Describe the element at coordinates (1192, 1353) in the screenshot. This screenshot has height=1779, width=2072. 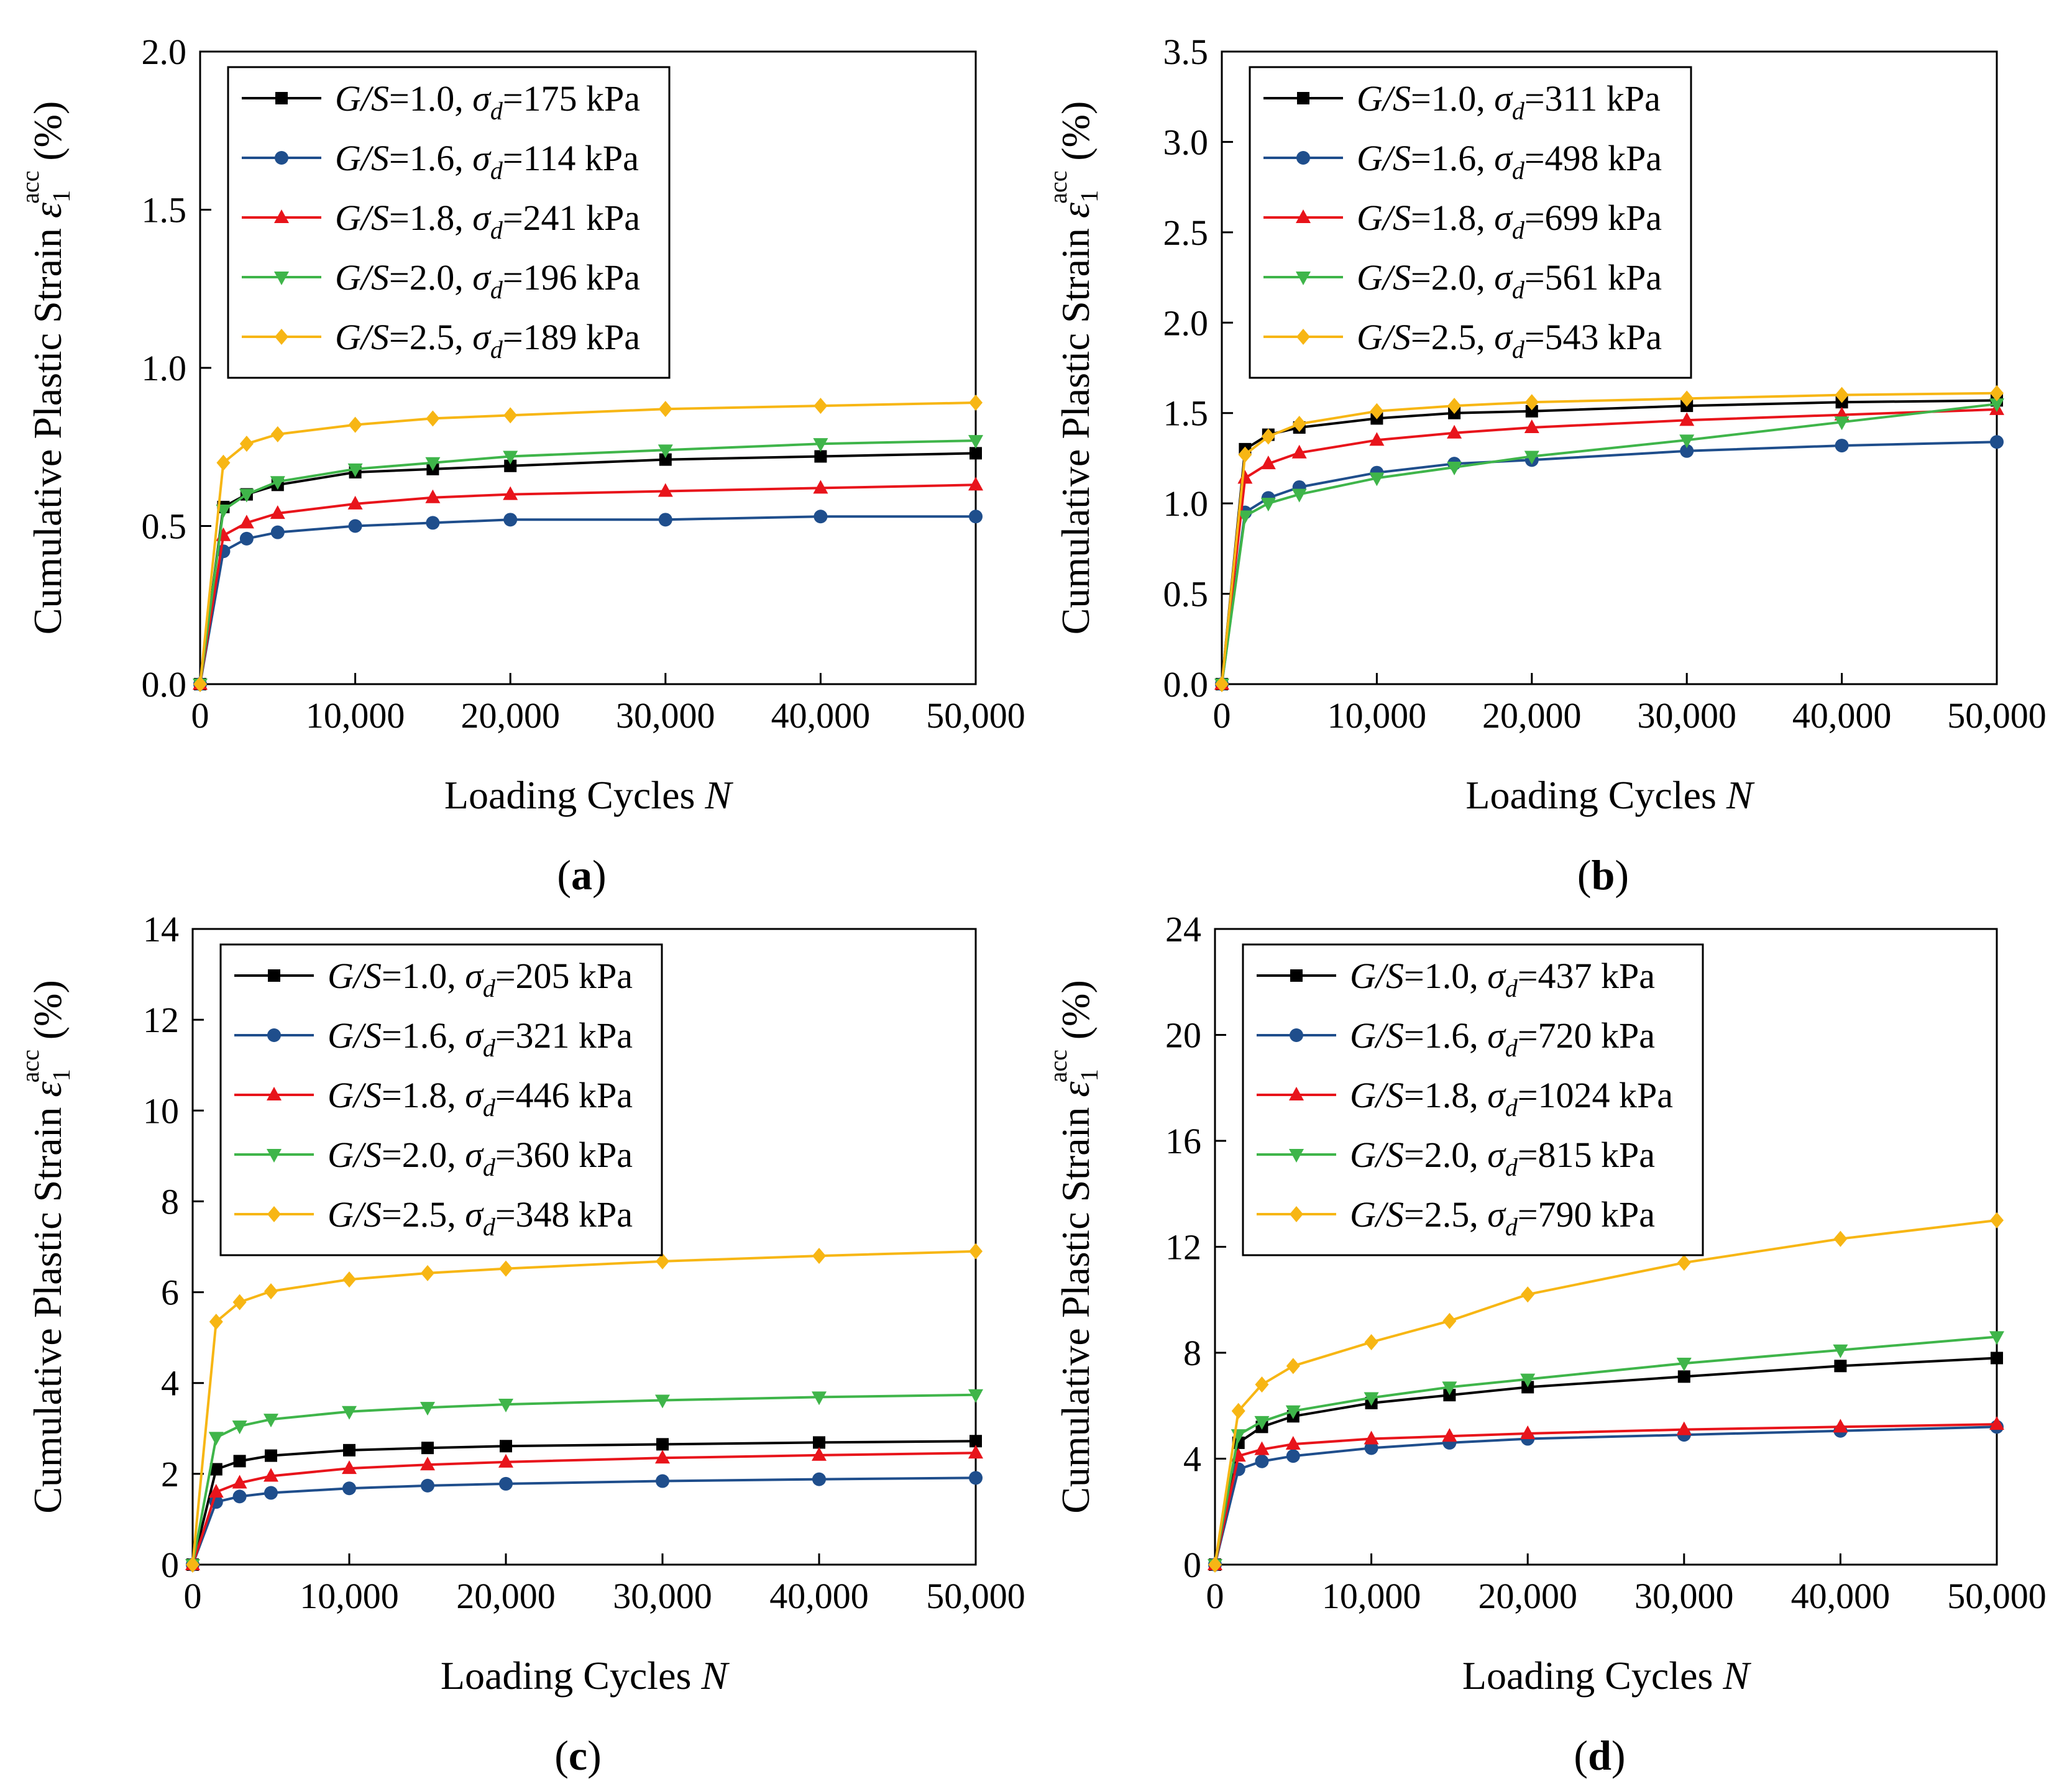
I see `y-tick-label: 8` at that location.